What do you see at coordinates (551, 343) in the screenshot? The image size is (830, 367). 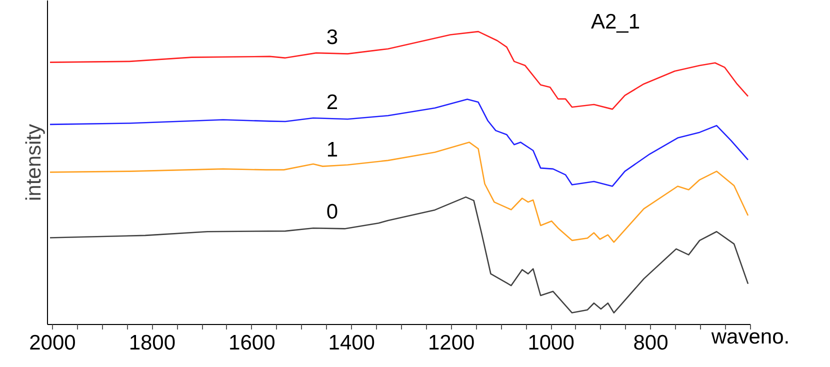 I see `x-tick-label: 1000` at bounding box center [551, 343].